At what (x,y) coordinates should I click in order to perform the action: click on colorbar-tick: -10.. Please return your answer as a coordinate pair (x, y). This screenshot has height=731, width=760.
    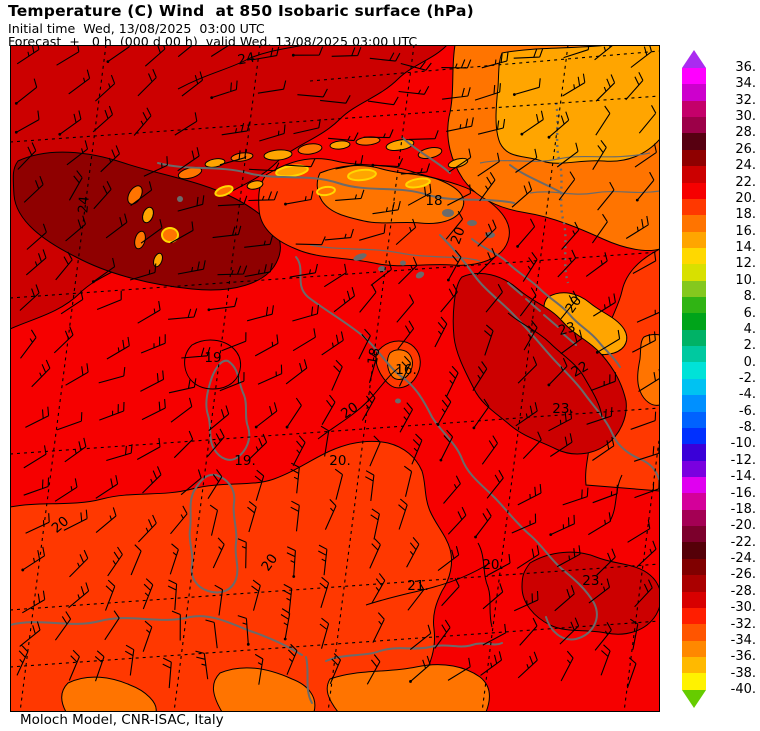
    Looking at the image, I should click on (743, 444).